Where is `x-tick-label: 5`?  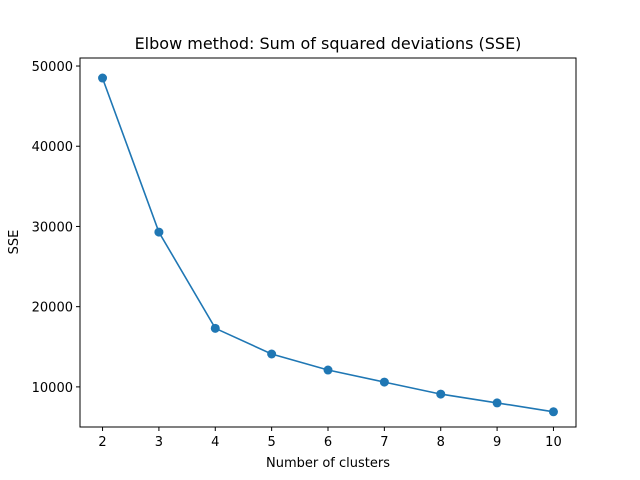
x-tick-label: 5 is located at coordinates (271, 442).